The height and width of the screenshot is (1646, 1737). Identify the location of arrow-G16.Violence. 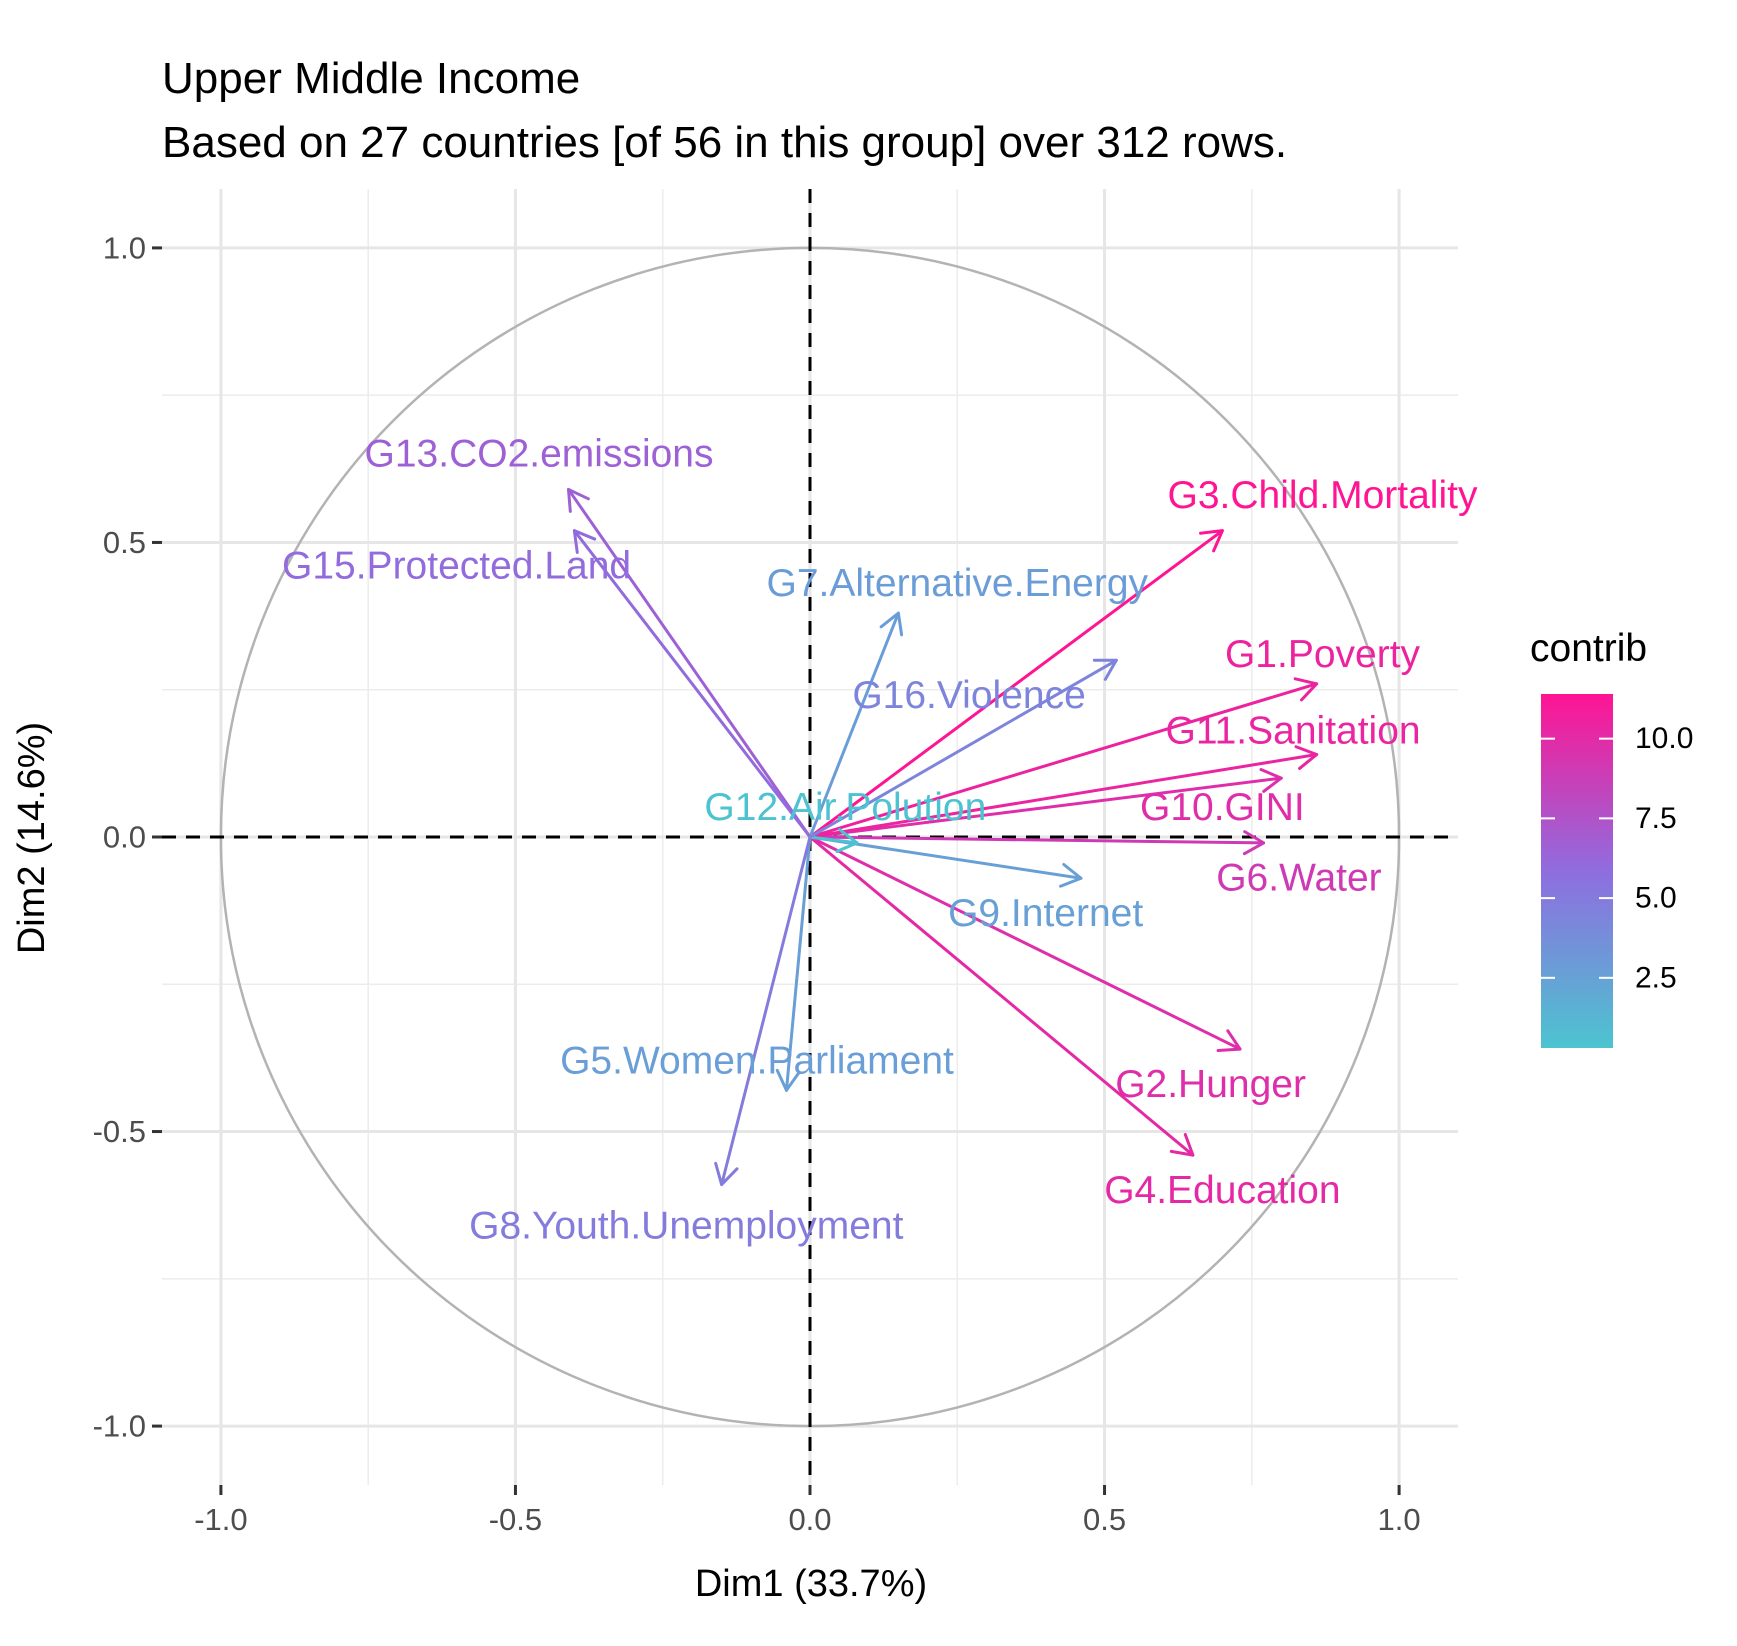
(963, 748).